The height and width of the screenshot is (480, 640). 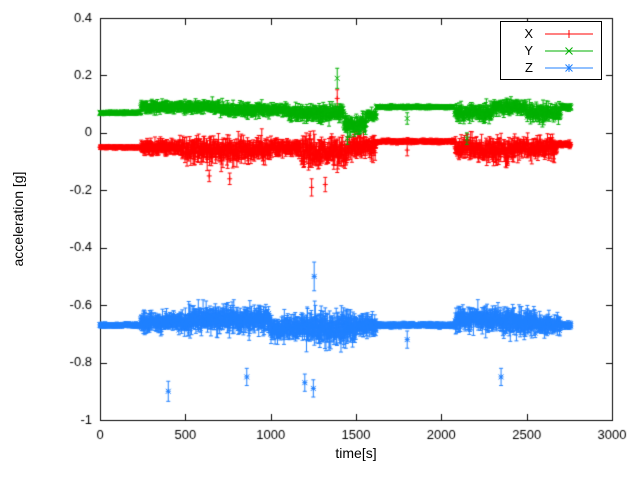 What do you see at coordinates (569, 67) in the screenshot?
I see `legend-sample-z-icon` at bounding box center [569, 67].